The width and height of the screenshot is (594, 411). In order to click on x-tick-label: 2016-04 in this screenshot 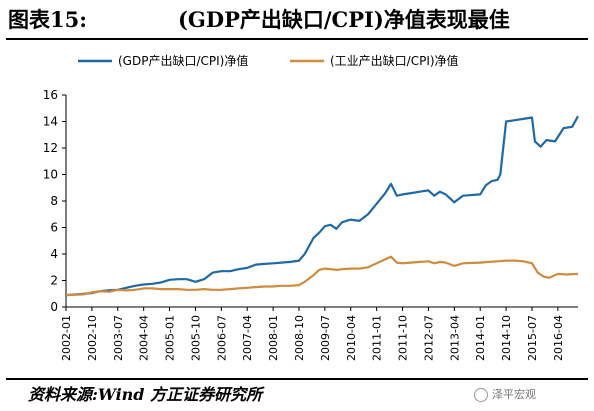, I will do `click(558, 338)`.